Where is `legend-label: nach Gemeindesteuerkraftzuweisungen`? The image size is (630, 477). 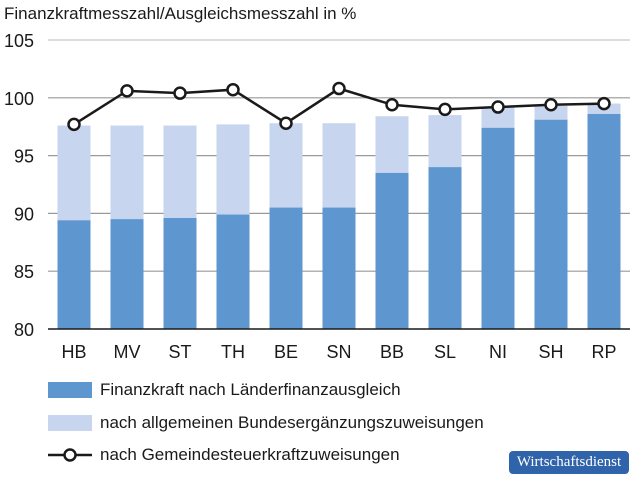 legend-label: nach Gemeindesteuerkraftzuweisungen is located at coordinates (250, 454).